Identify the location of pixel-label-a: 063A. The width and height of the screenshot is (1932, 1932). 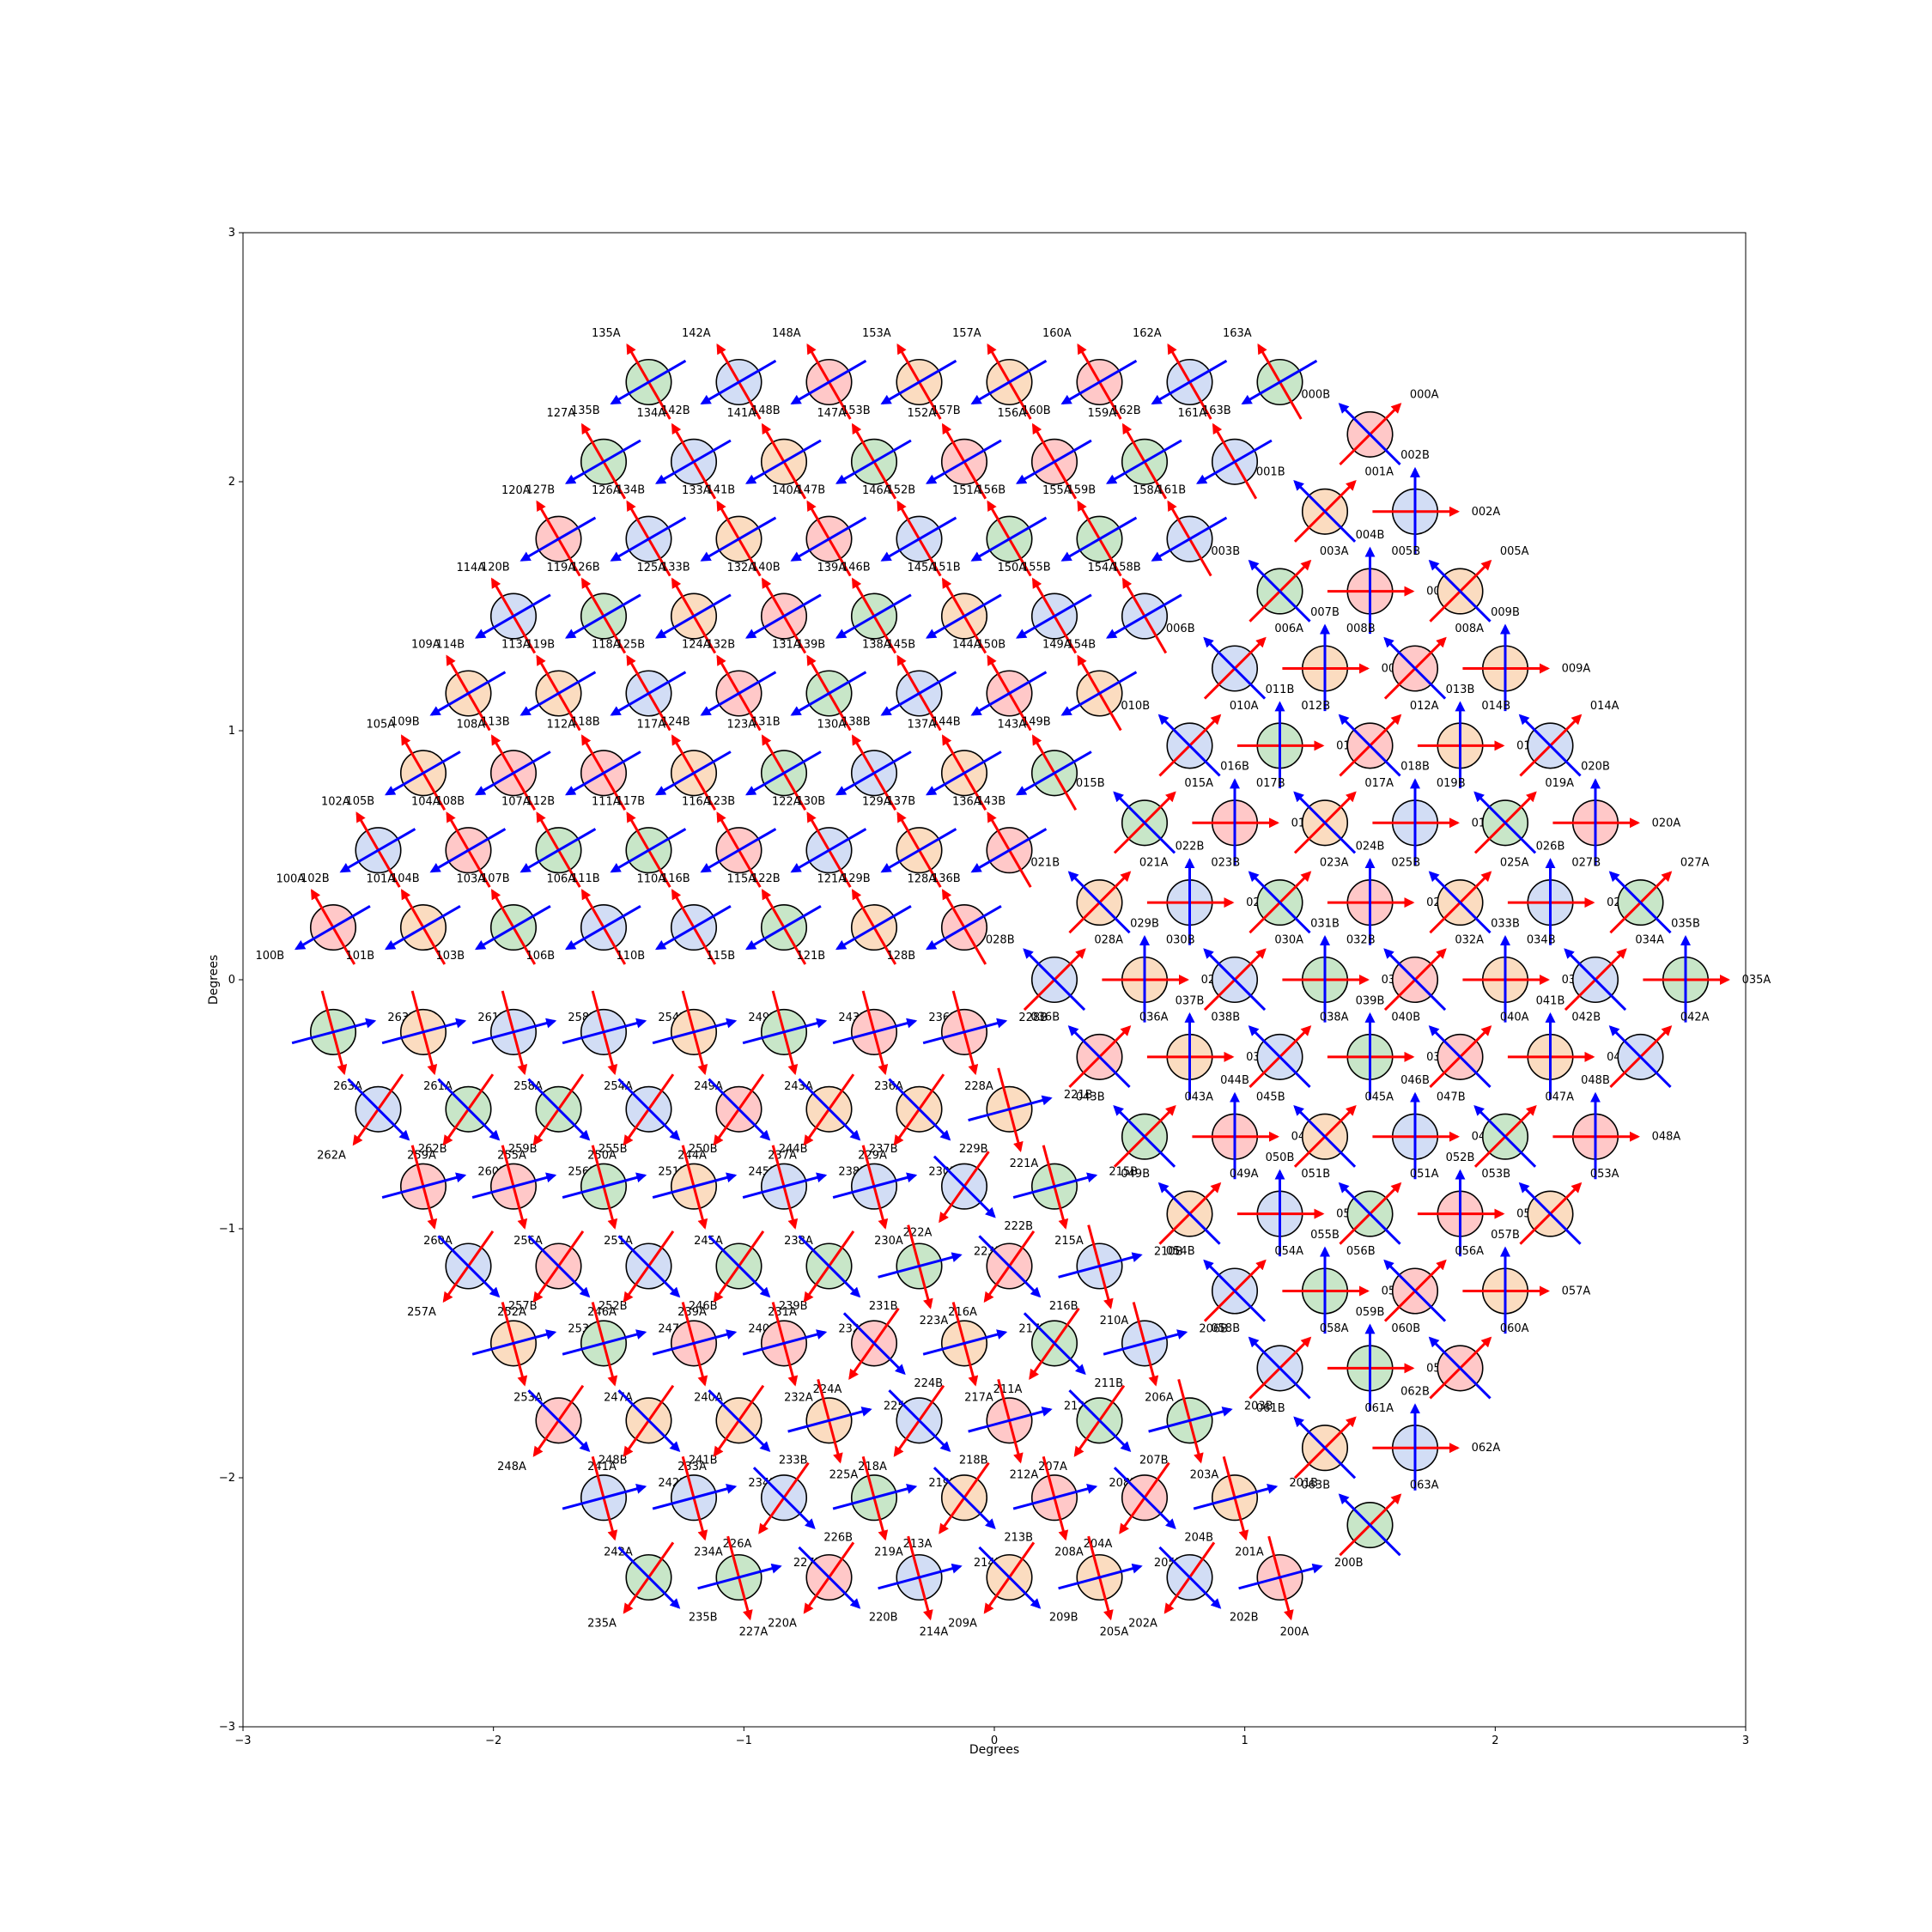
(1425, 1485).